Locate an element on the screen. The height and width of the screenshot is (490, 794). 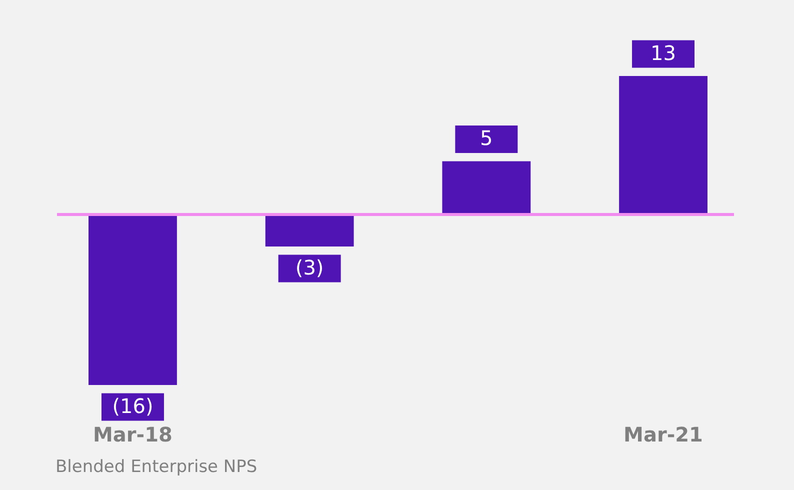
data-label: 13 is located at coordinates (663, 53).